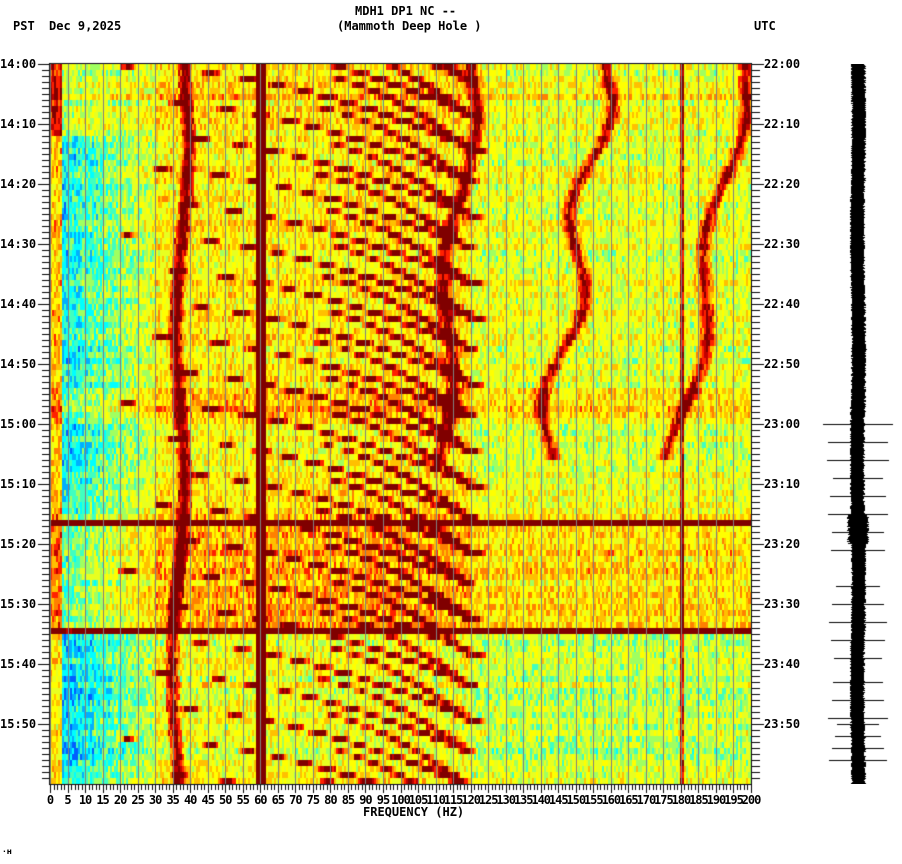  I want to click on y-tick-label-left: 14:30, so click(18, 244).